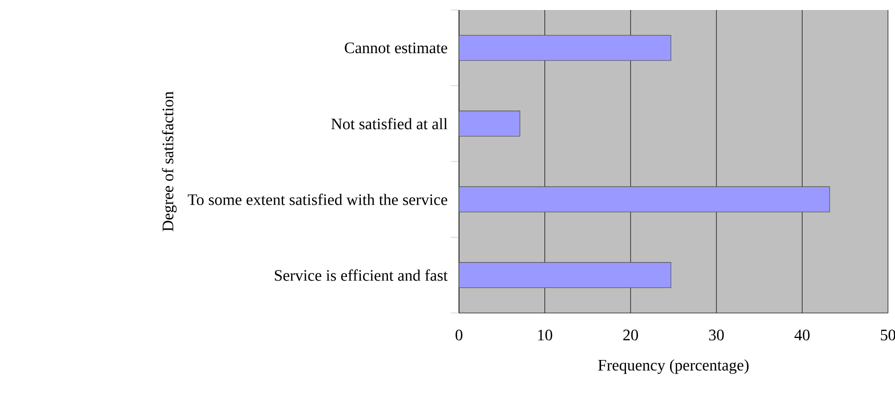 The width and height of the screenshot is (895, 409). Describe the element at coordinates (545, 335) in the screenshot. I see `x-tick-label: 10` at that location.